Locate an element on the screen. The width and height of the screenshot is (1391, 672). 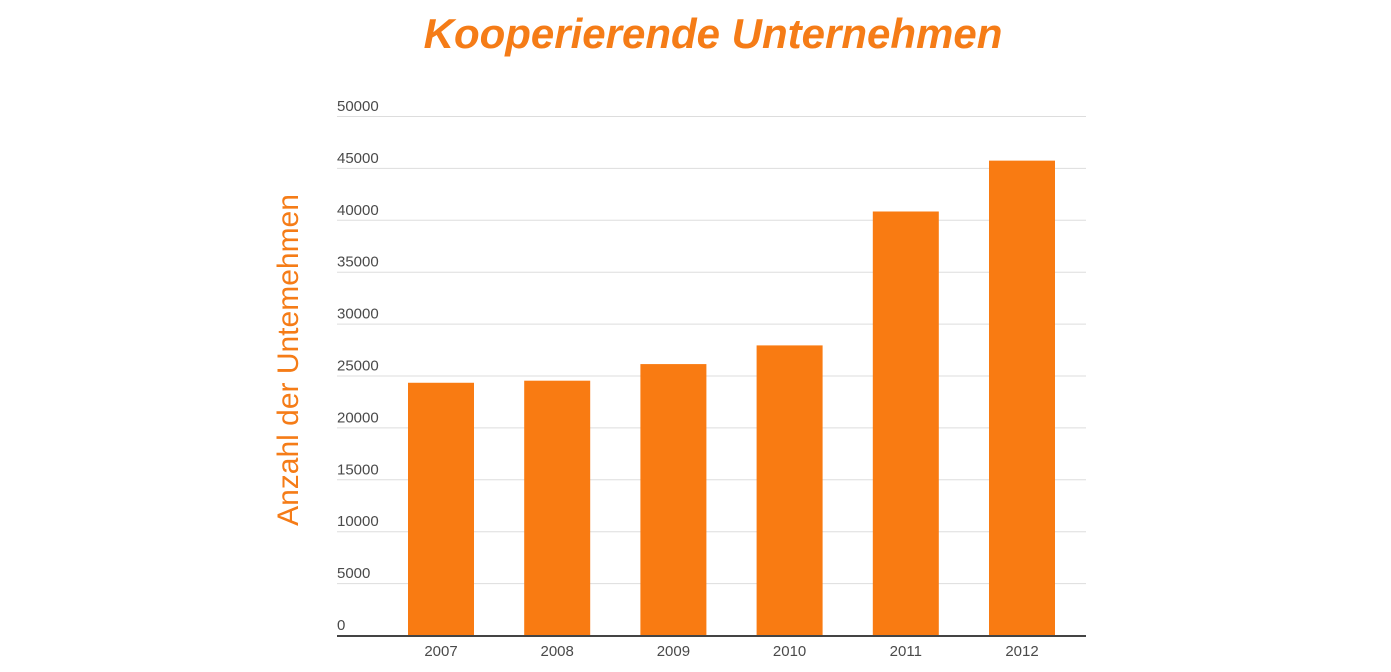
y-tick-label: 15000 is located at coordinates (358, 469).